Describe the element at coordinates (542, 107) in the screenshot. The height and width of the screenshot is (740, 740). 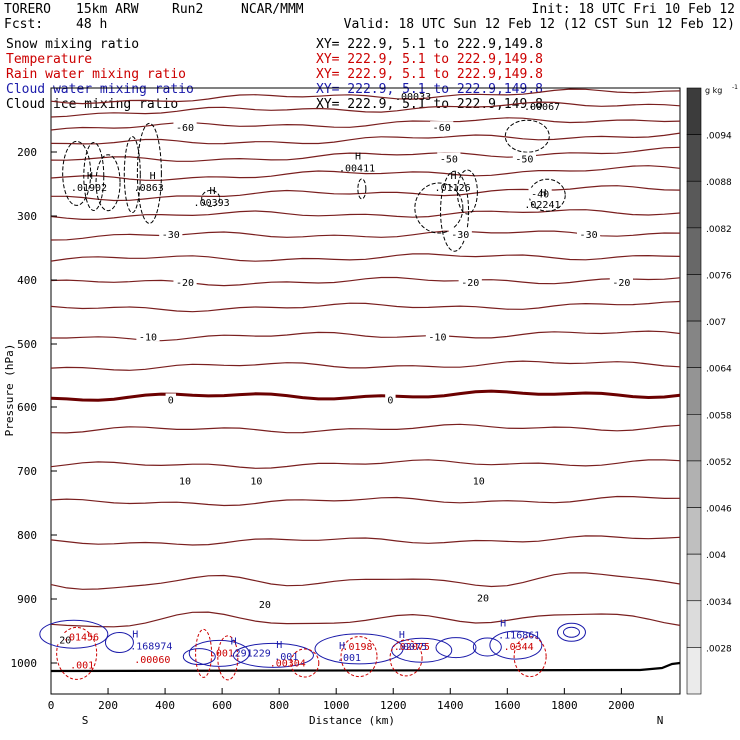
I see `top-value-label: .00067` at that location.